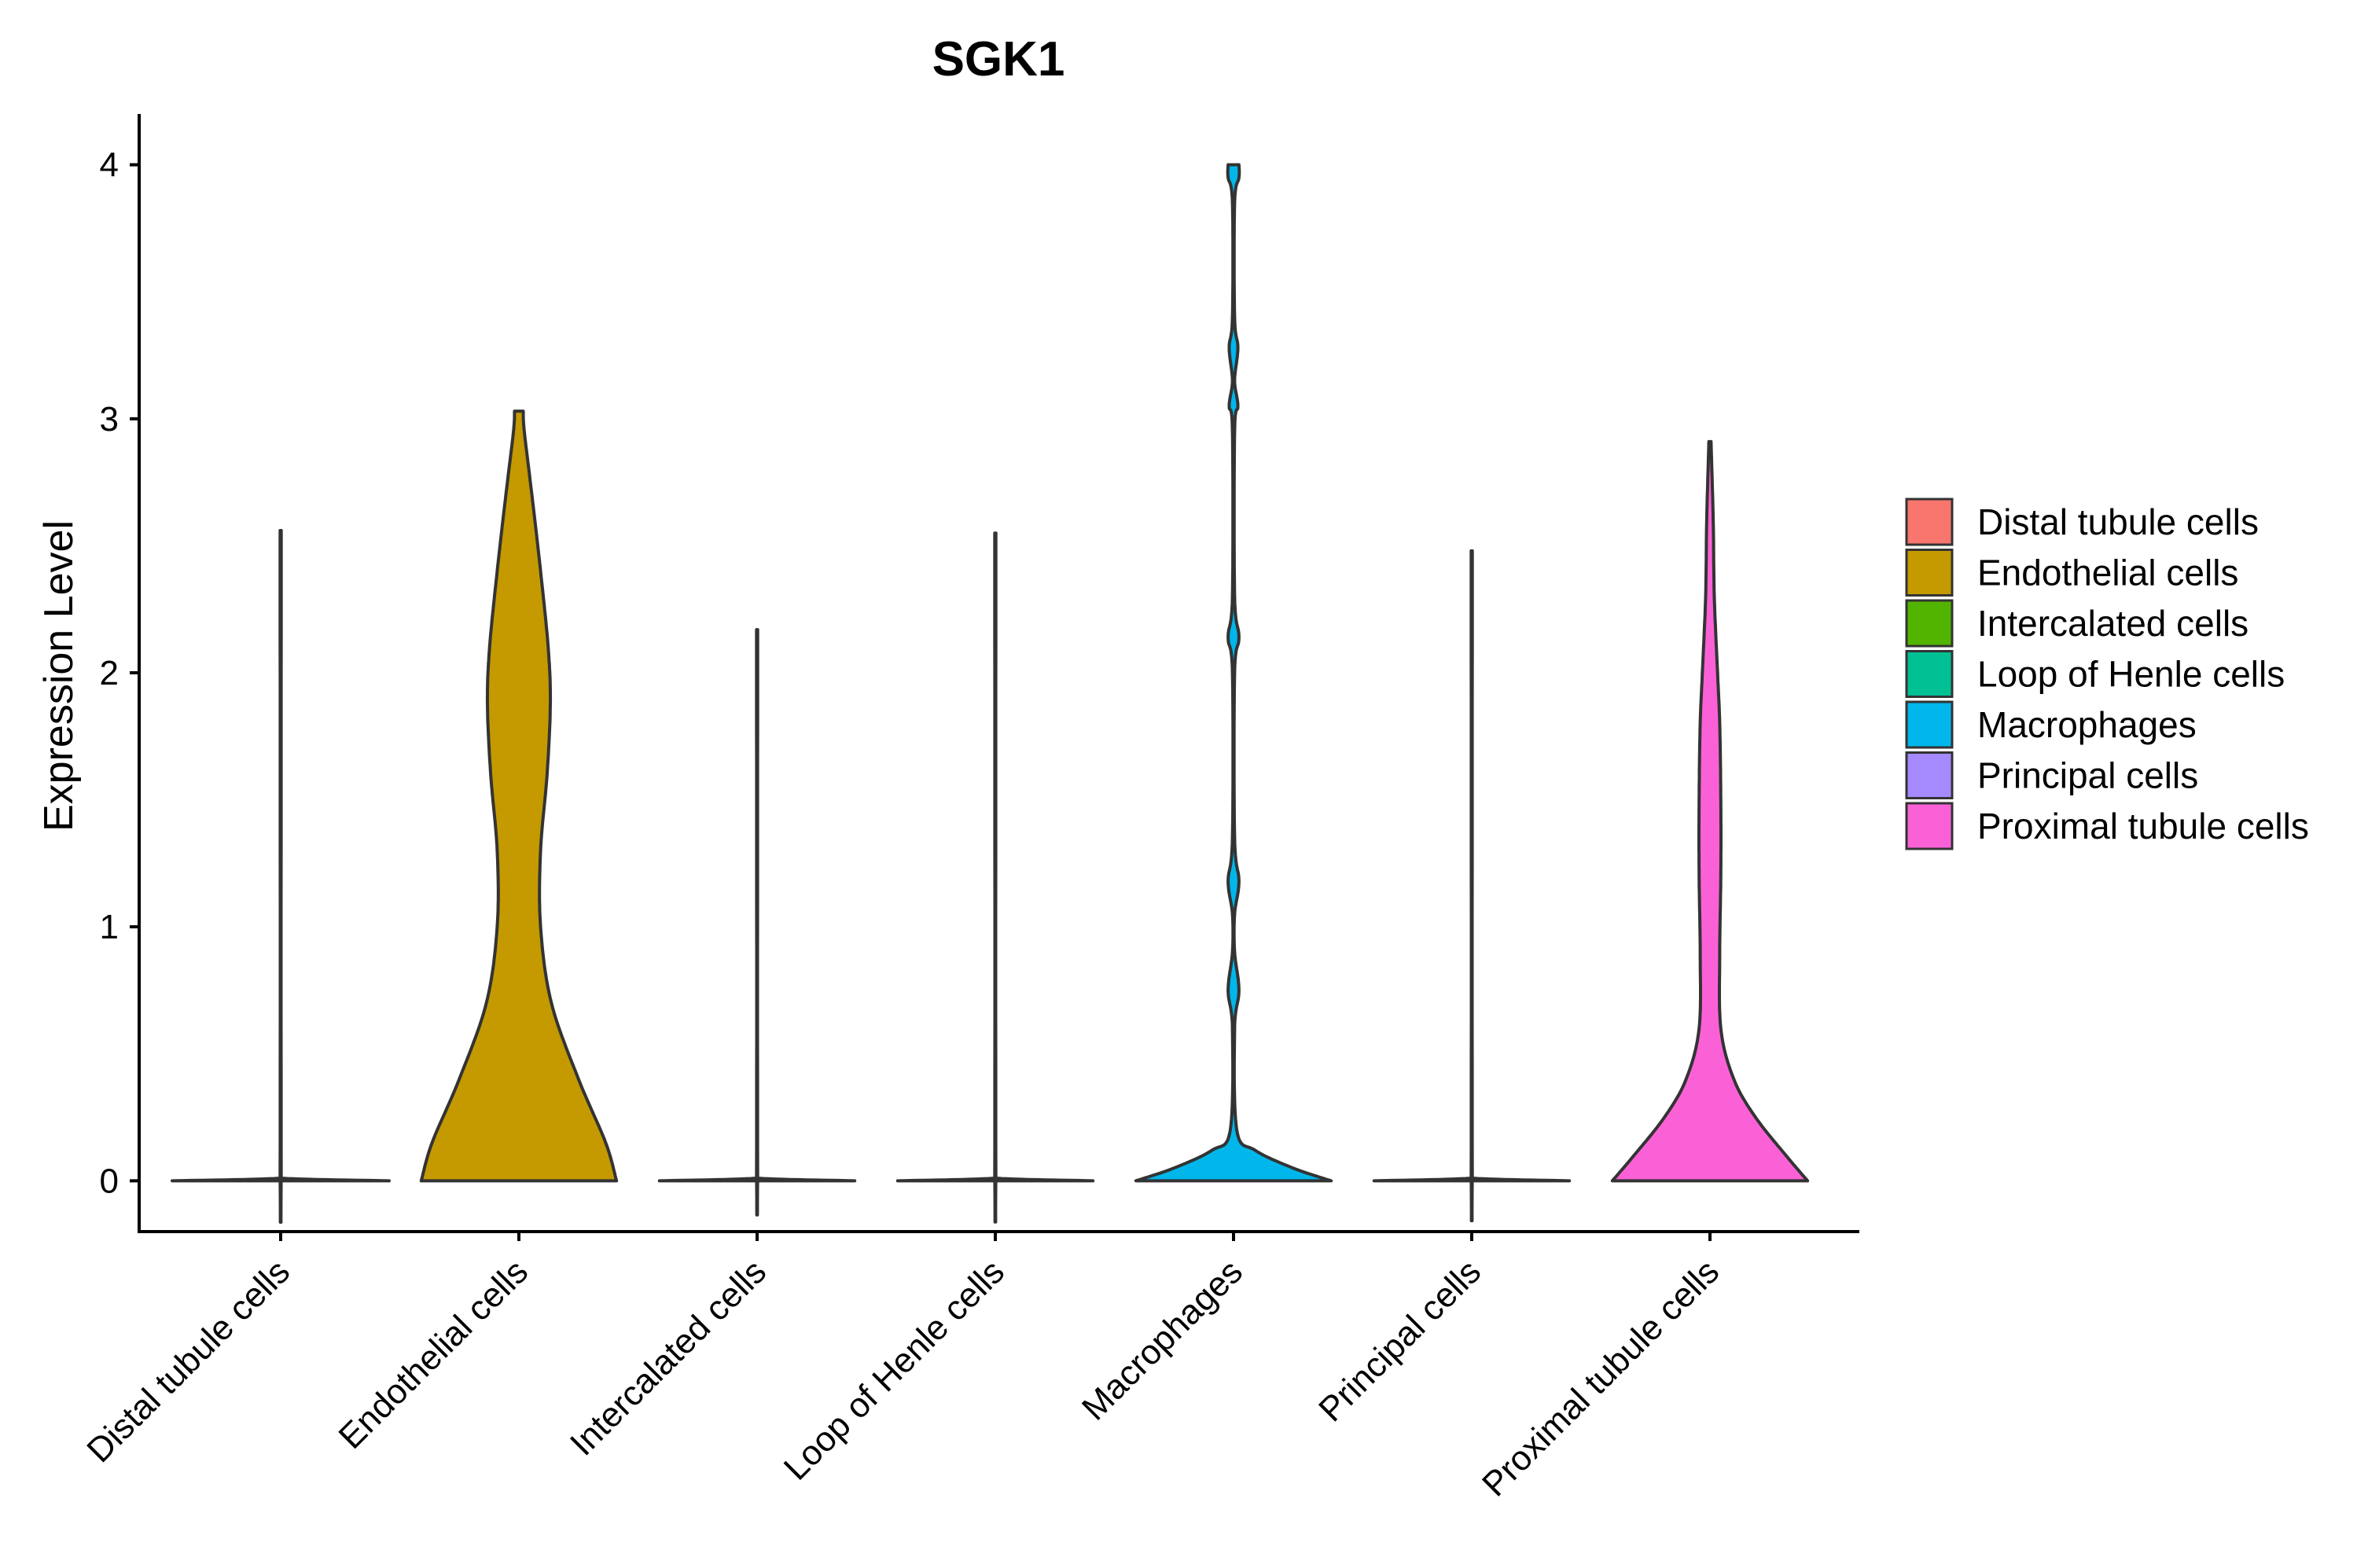  I want to click on y-tick-label: 4, so click(109, 165).